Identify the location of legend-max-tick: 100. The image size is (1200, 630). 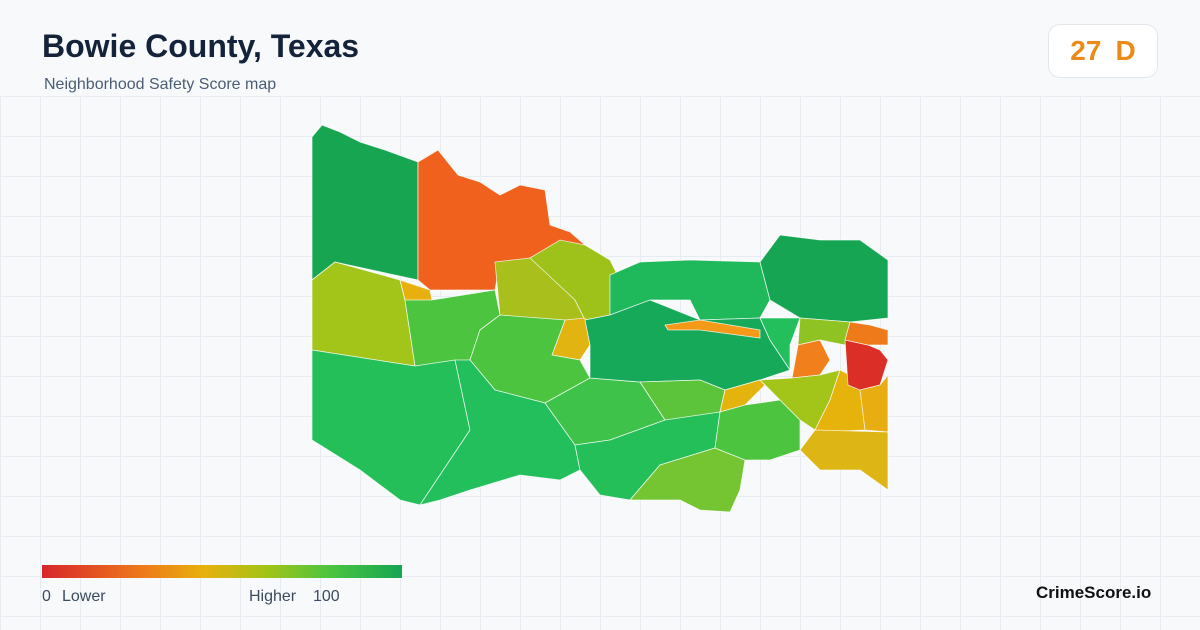
(326, 596).